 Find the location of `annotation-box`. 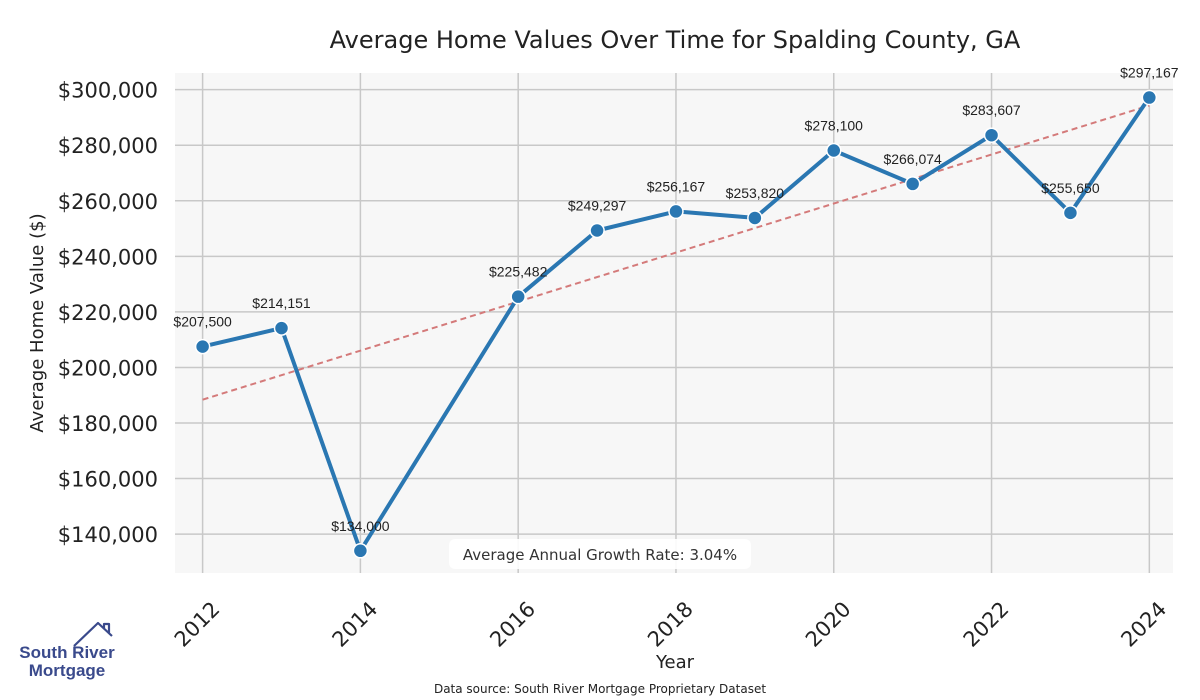

annotation-box is located at coordinates (600, 554).